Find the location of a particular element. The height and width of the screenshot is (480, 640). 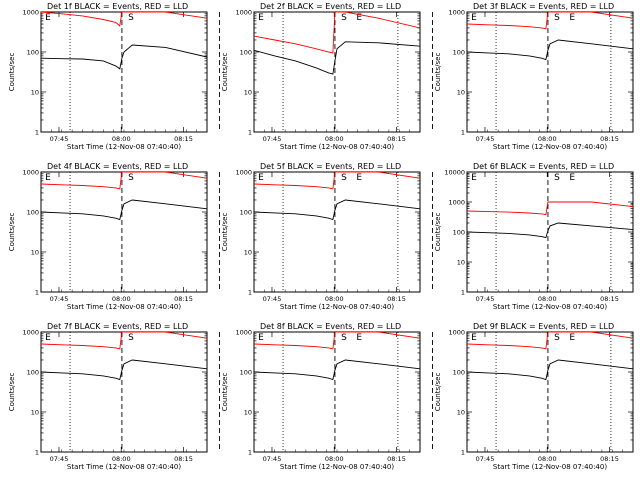

panel-title: Det 3f BLACK = Events, RED = LLD is located at coordinates (543, 6).